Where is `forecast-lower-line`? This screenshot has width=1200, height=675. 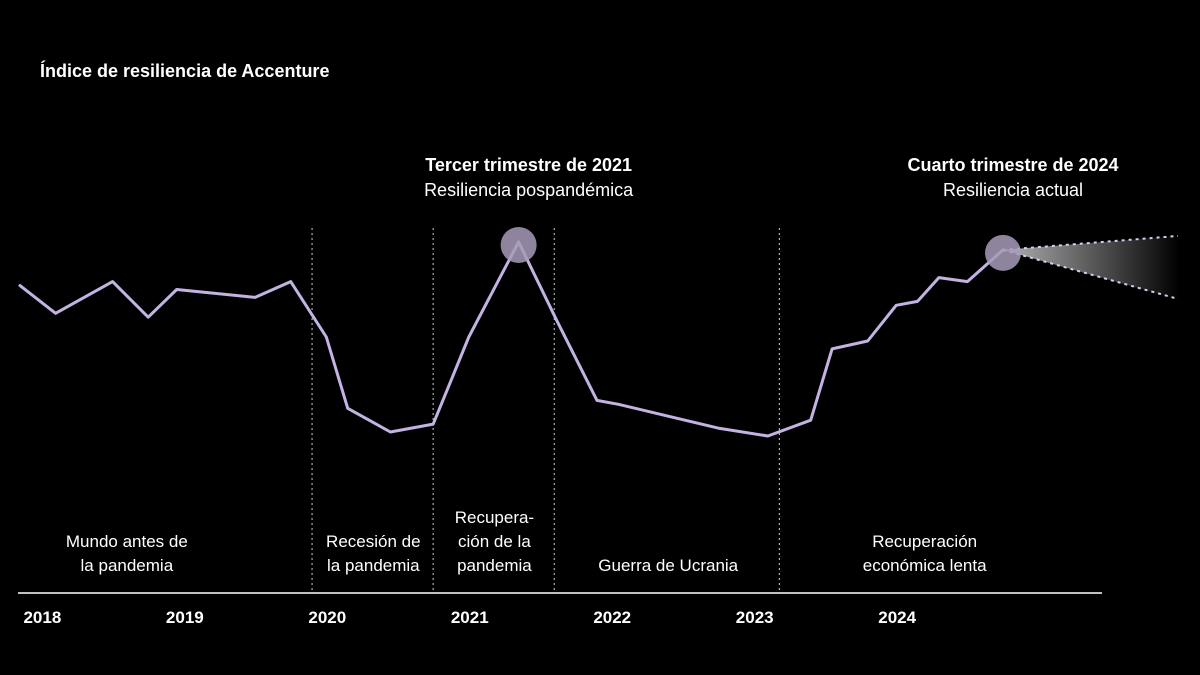 forecast-lower-line is located at coordinates (1090, 274).